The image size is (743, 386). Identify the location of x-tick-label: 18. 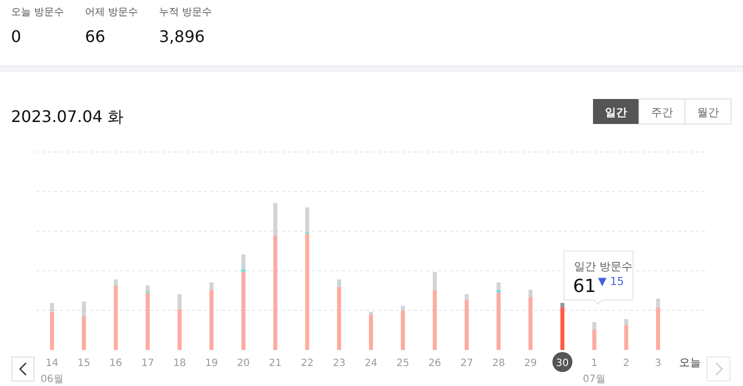
(179, 363).